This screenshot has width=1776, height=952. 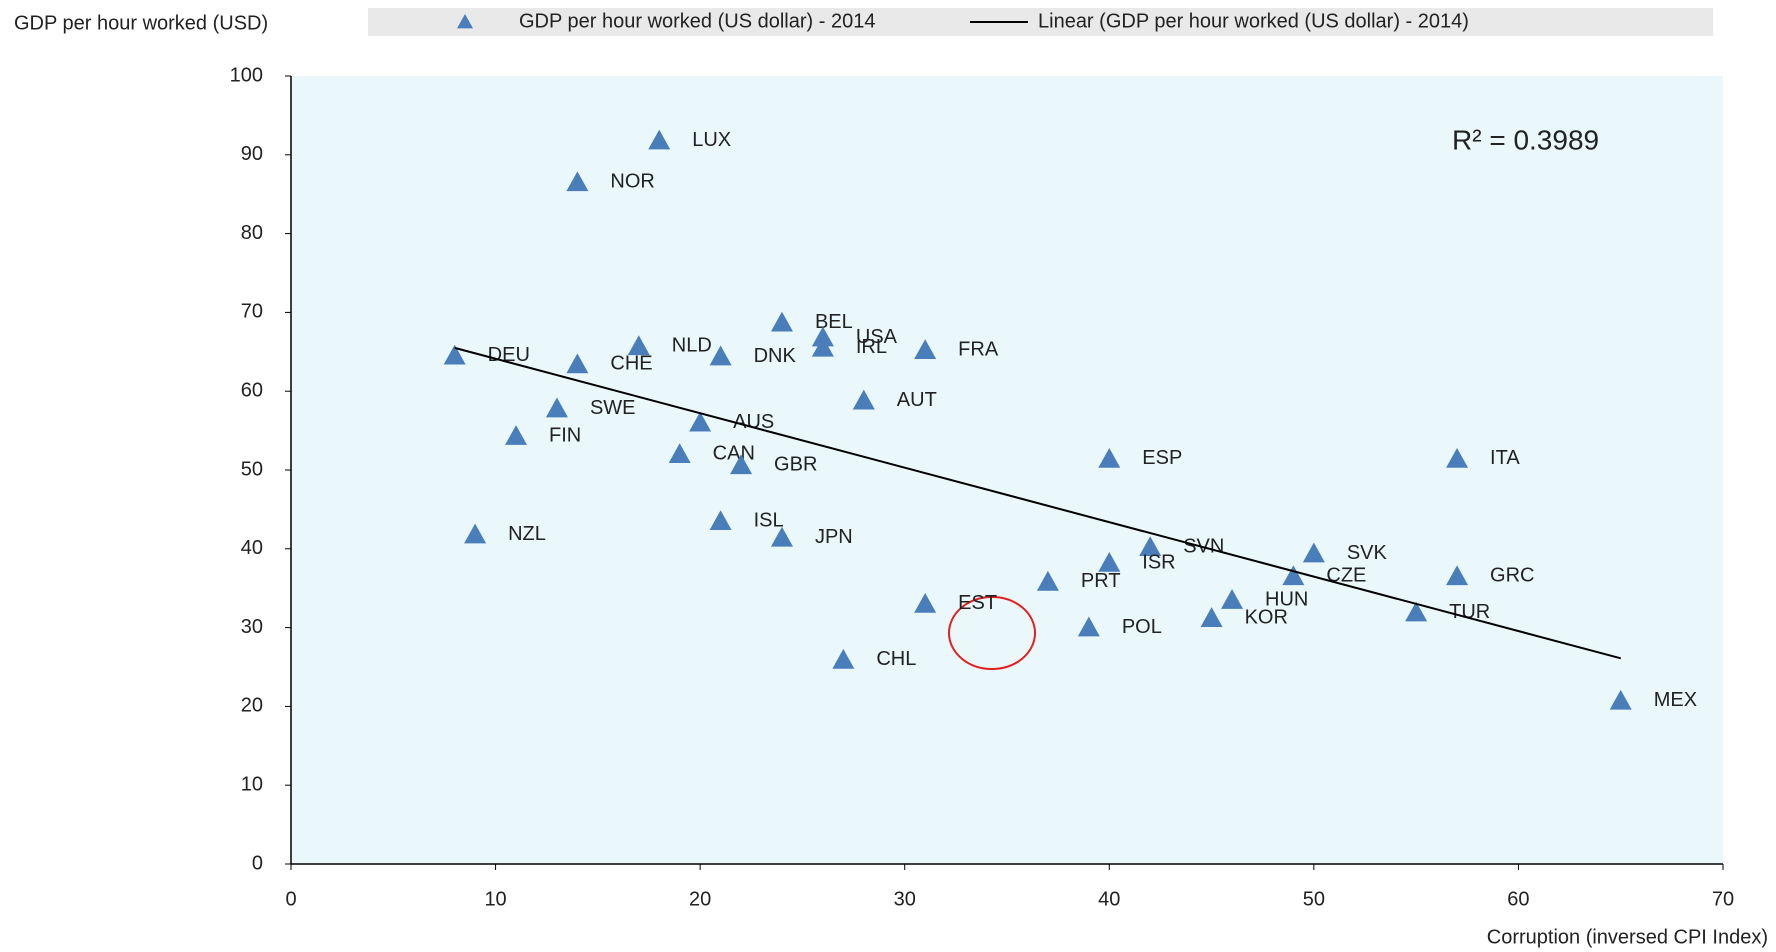 I want to click on highlight-circle, so click(x=992, y=633).